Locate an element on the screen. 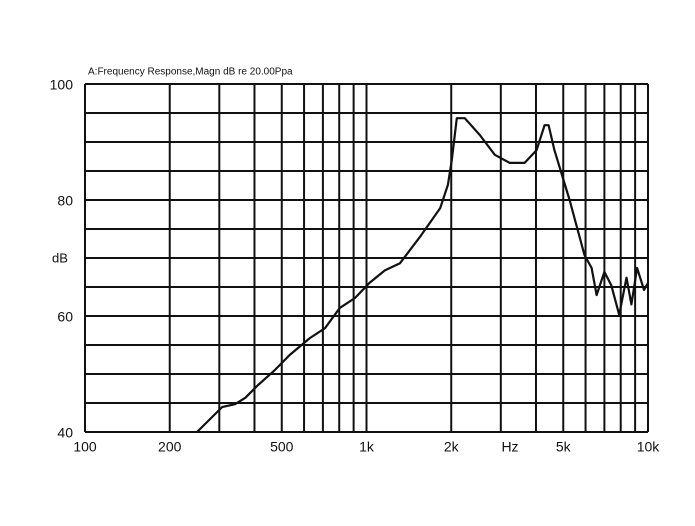  y-tick-label: 80 is located at coordinates (65, 201).